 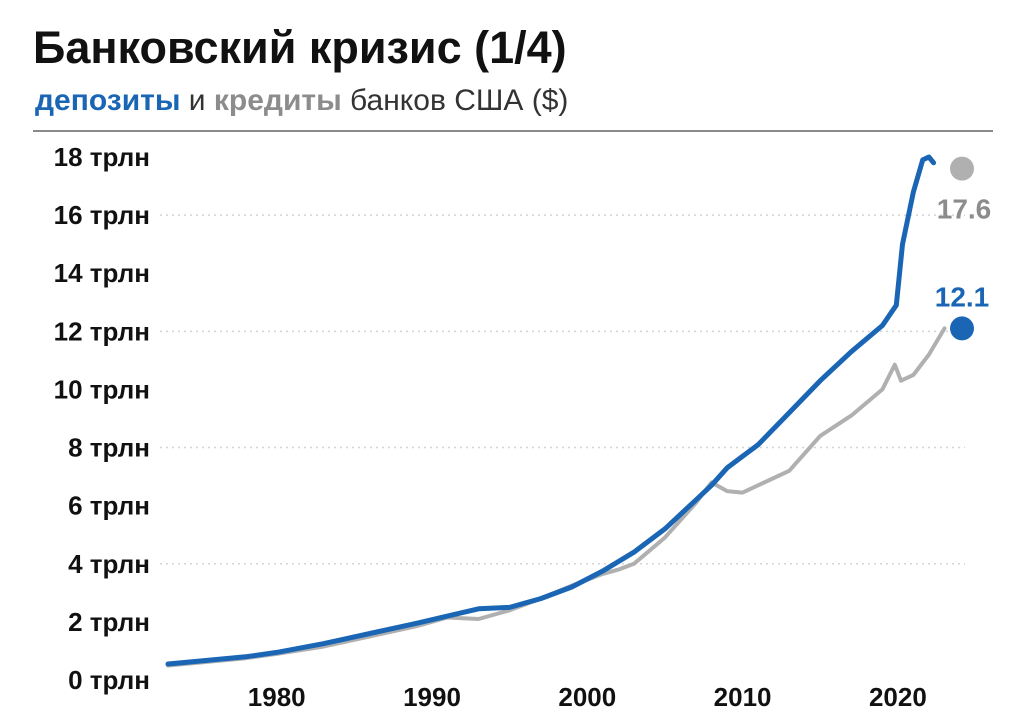 What do you see at coordinates (743, 697) in the screenshot?
I see `x-tick-label: 2010` at bounding box center [743, 697].